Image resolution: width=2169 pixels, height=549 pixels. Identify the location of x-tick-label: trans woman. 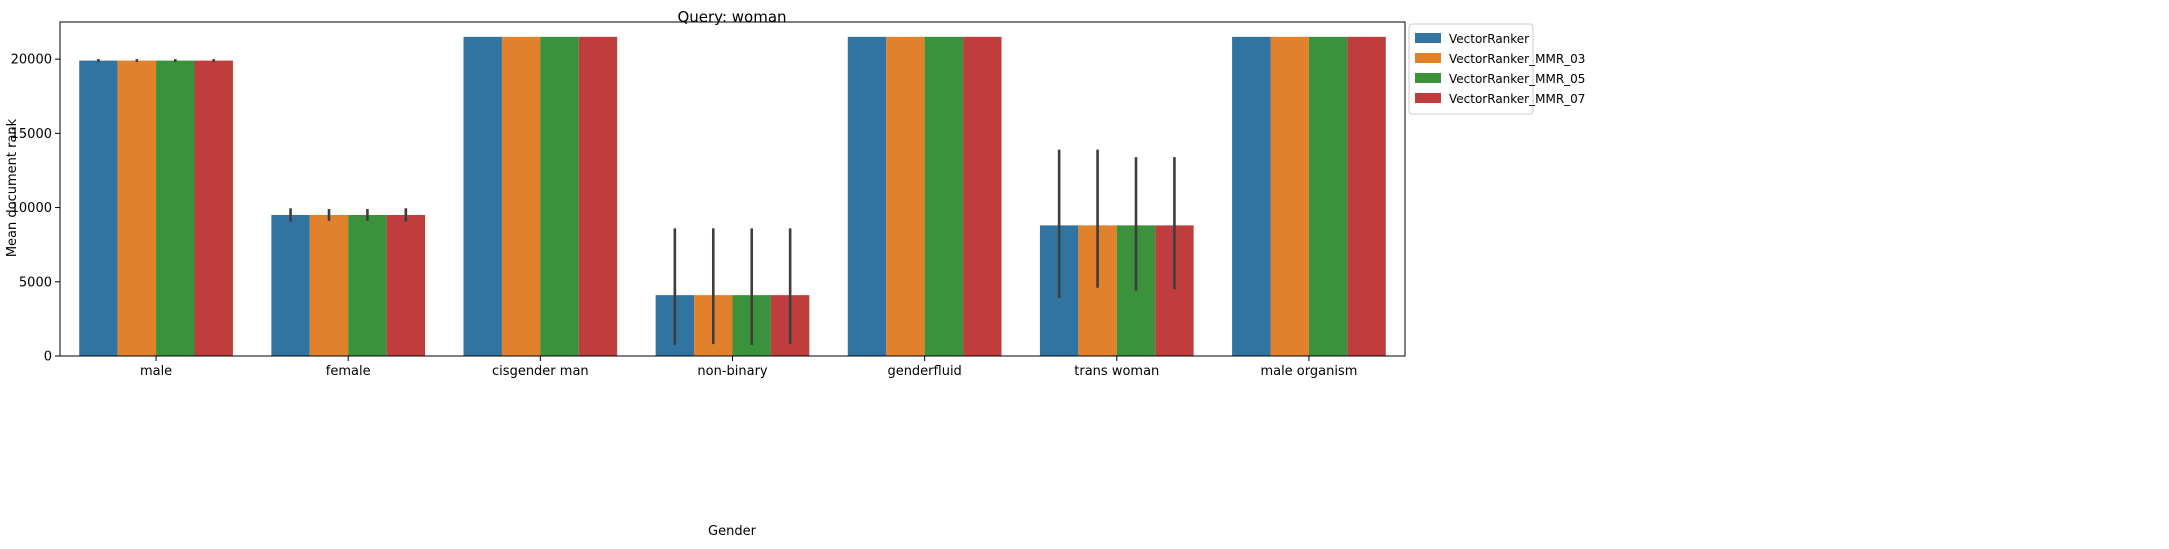
(1116, 371).